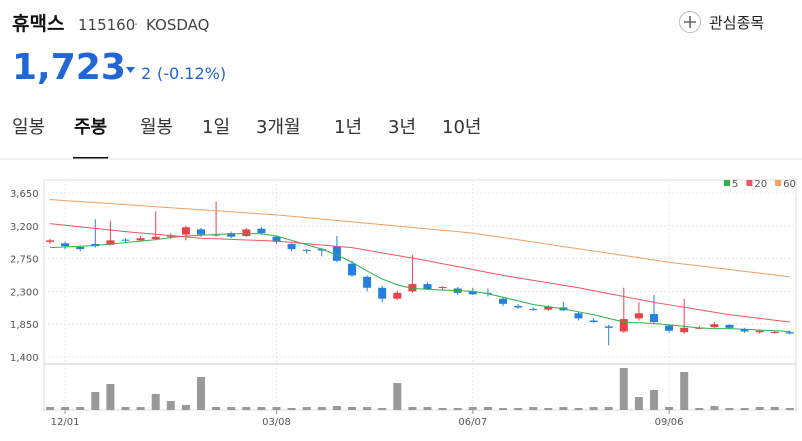  What do you see at coordinates (690, 22) in the screenshot?
I see `plus` at bounding box center [690, 22].